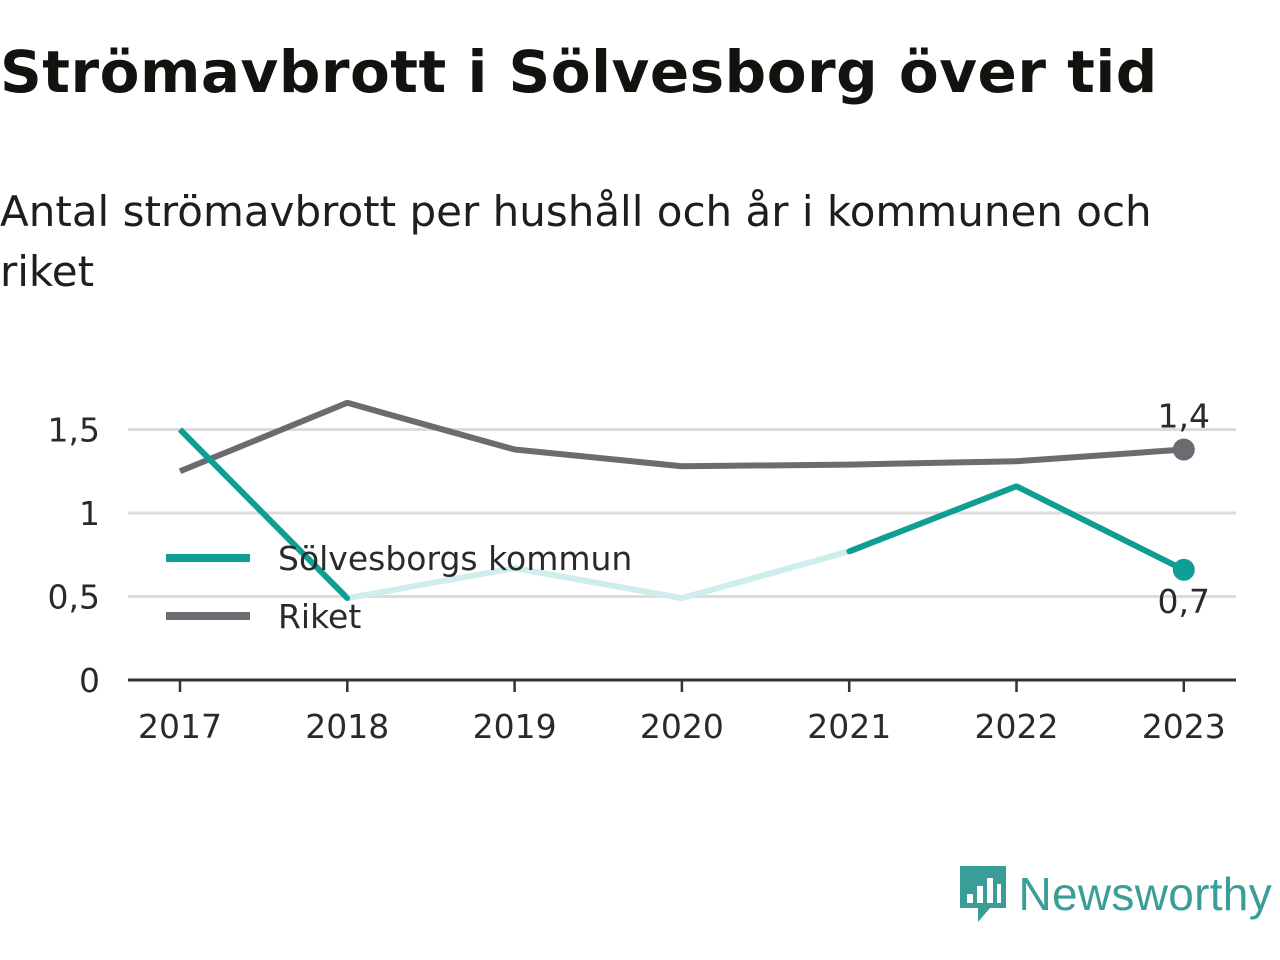 This screenshot has height=960, width=1280. Describe the element at coordinates (1184, 726) in the screenshot. I see `x-tick-label: 2023` at that location.